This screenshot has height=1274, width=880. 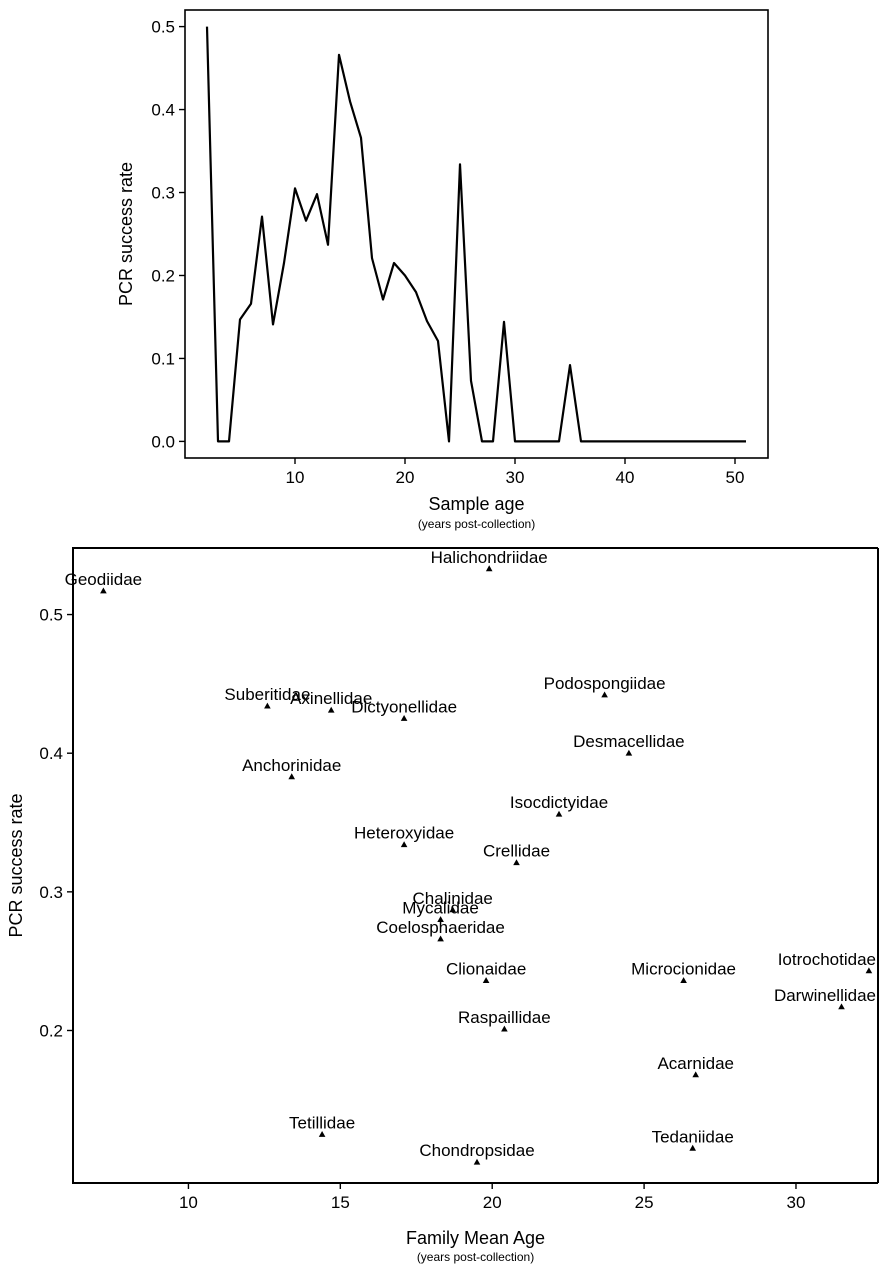 What do you see at coordinates (340, 1202) in the screenshot?
I see `scatter-x-tick-label: 15` at bounding box center [340, 1202].